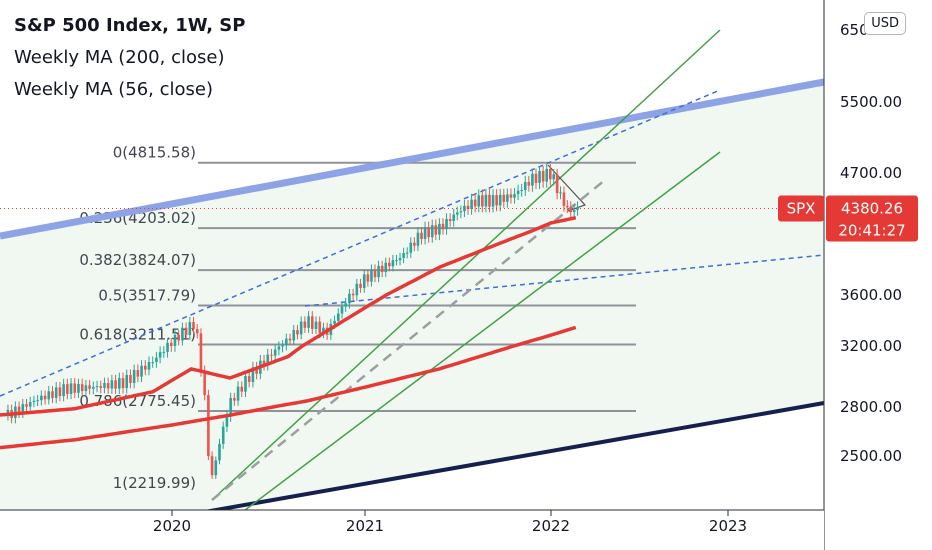 This screenshot has width=932, height=550. What do you see at coordinates (871, 102) in the screenshot?
I see `price-tick-label: 5500.00` at bounding box center [871, 102].